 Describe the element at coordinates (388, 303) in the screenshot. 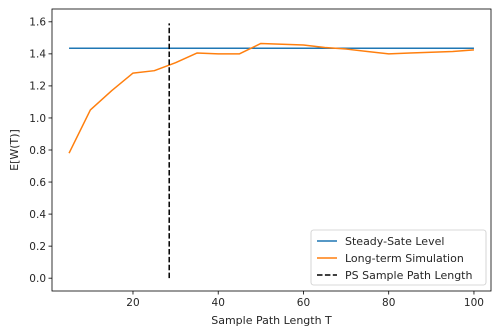

I see `x-tick-label: 80` at that location.